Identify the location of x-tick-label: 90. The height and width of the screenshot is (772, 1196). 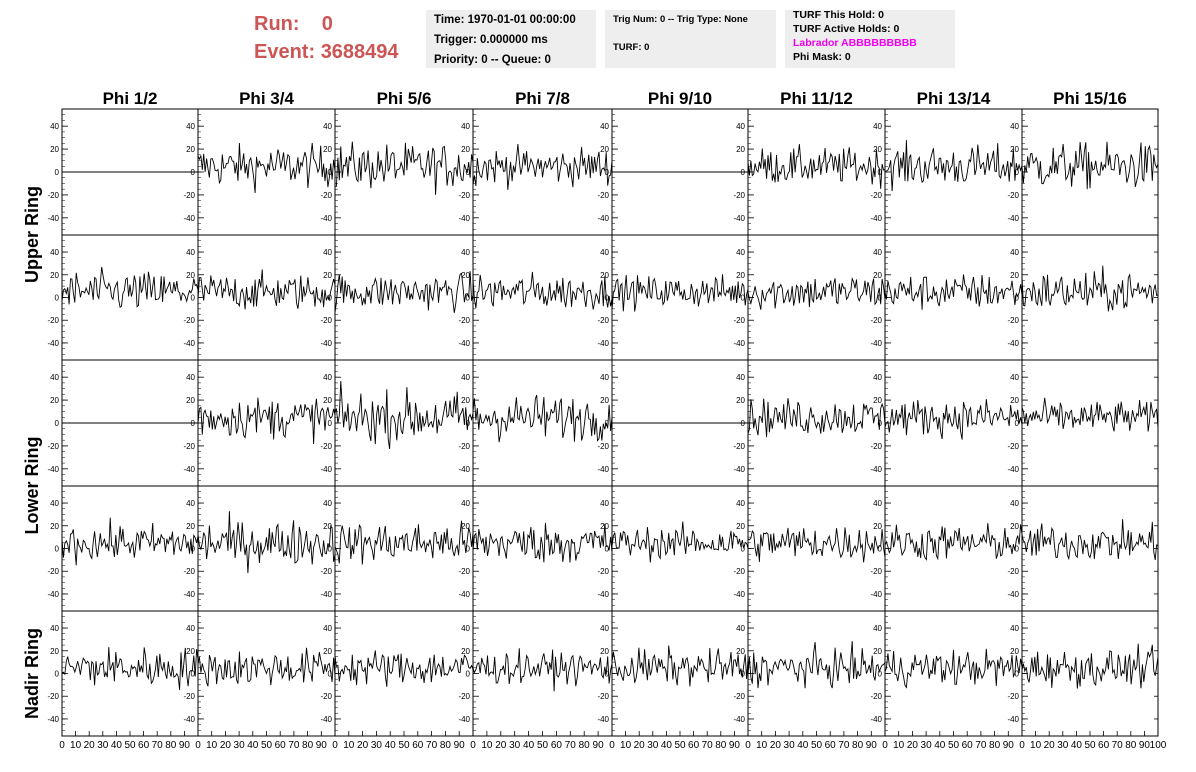
(1145, 745).